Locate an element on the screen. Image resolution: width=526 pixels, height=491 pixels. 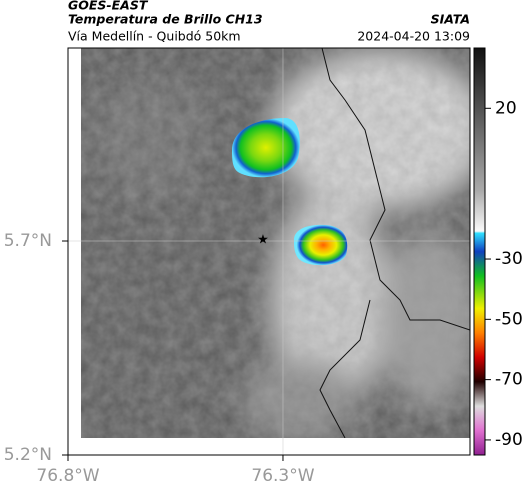
source: SIATA is located at coordinates (450, 19).